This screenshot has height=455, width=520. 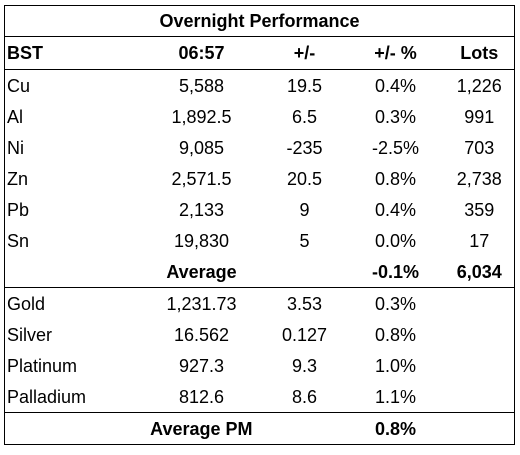 I want to click on metal-price: 2,133, so click(x=201, y=209).